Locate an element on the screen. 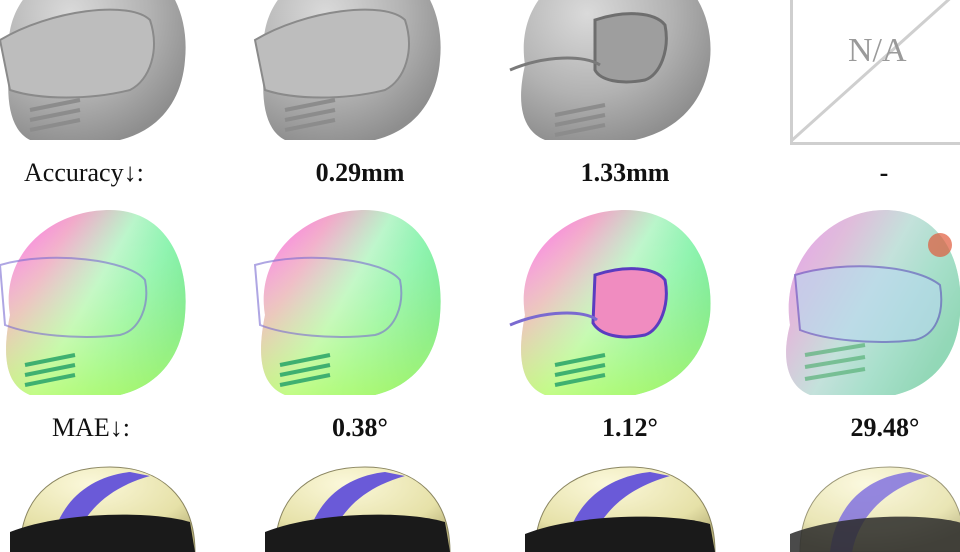 The height and width of the screenshot is (552, 960). mae-value-1: 0.38° is located at coordinates (360, 427).